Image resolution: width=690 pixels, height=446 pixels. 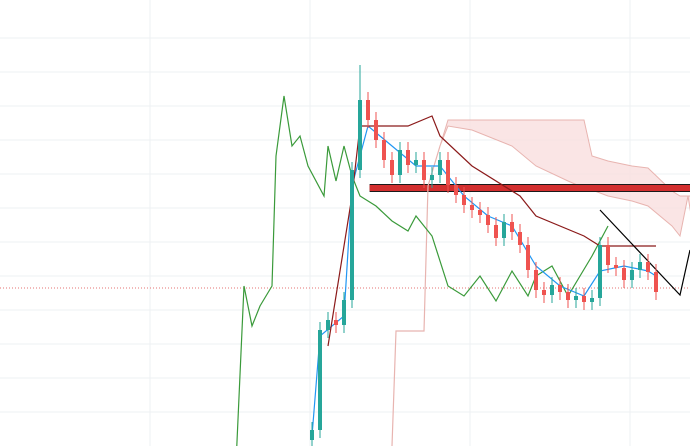 I want to click on cloud-span, so click(x=564, y=158).